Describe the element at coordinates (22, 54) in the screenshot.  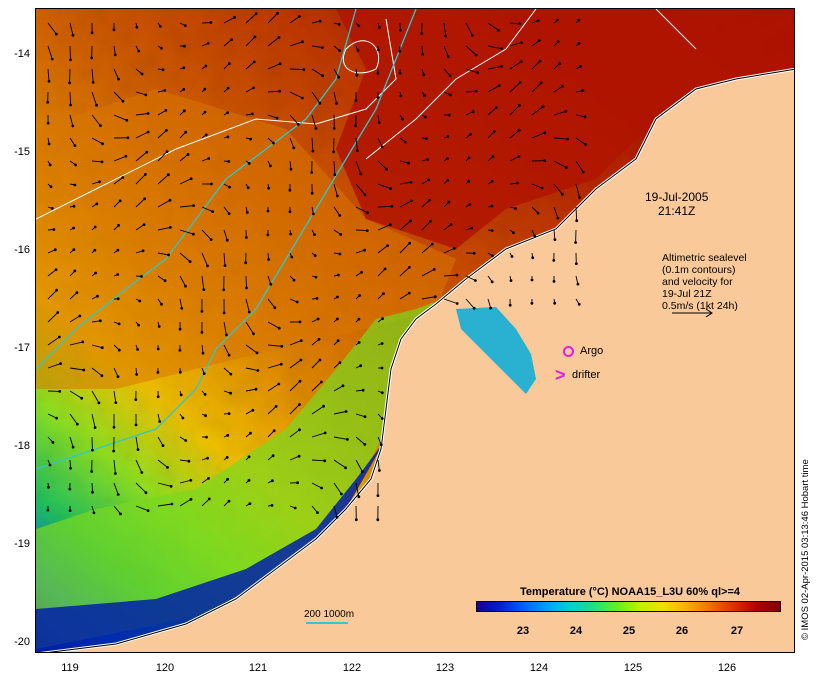
I see `y-tick-label: -14` at that location.